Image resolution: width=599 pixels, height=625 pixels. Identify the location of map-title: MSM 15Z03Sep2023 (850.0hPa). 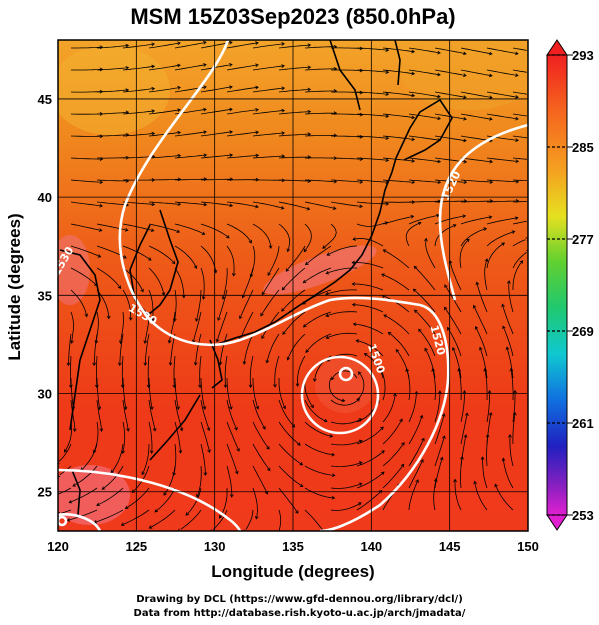
(292, 16).